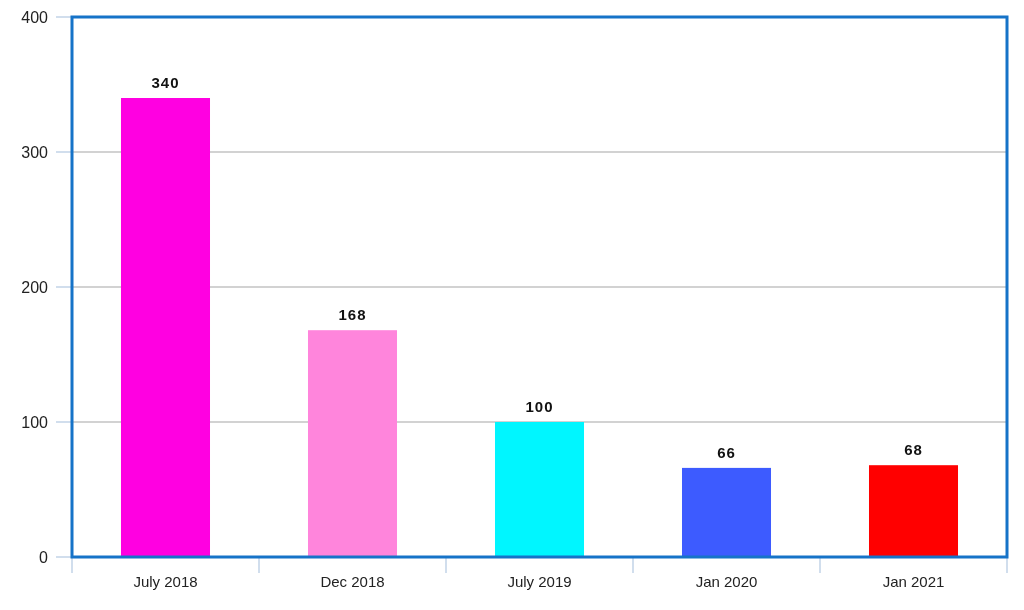  What do you see at coordinates (539, 406) in the screenshot?
I see `data-label: 100` at bounding box center [539, 406].